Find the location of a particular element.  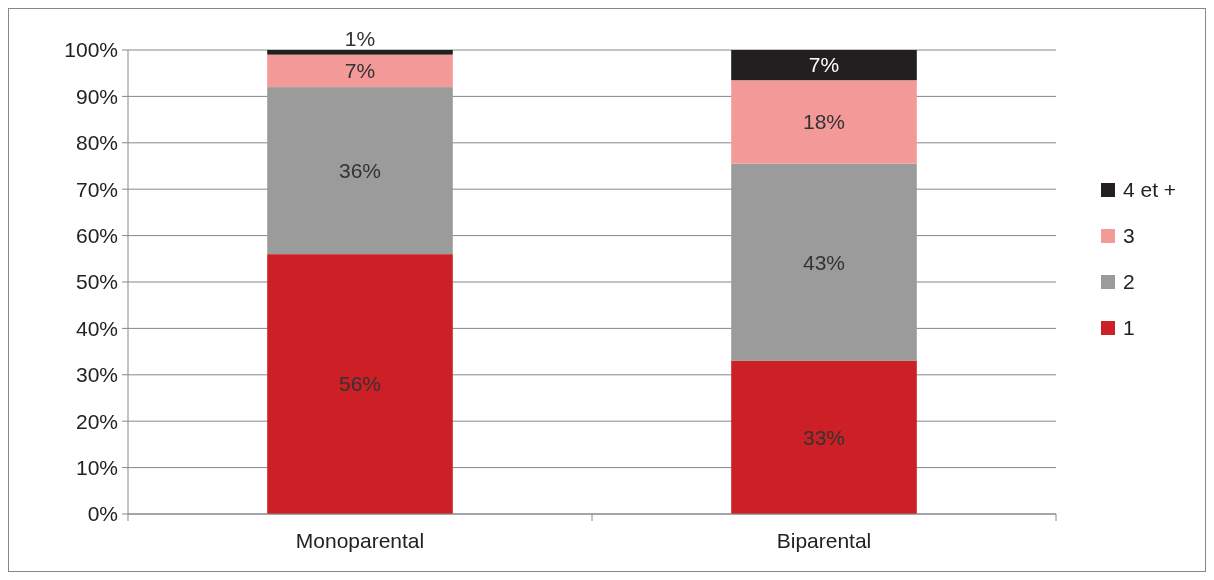

data-label: 56% is located at coordinates (360, 384).